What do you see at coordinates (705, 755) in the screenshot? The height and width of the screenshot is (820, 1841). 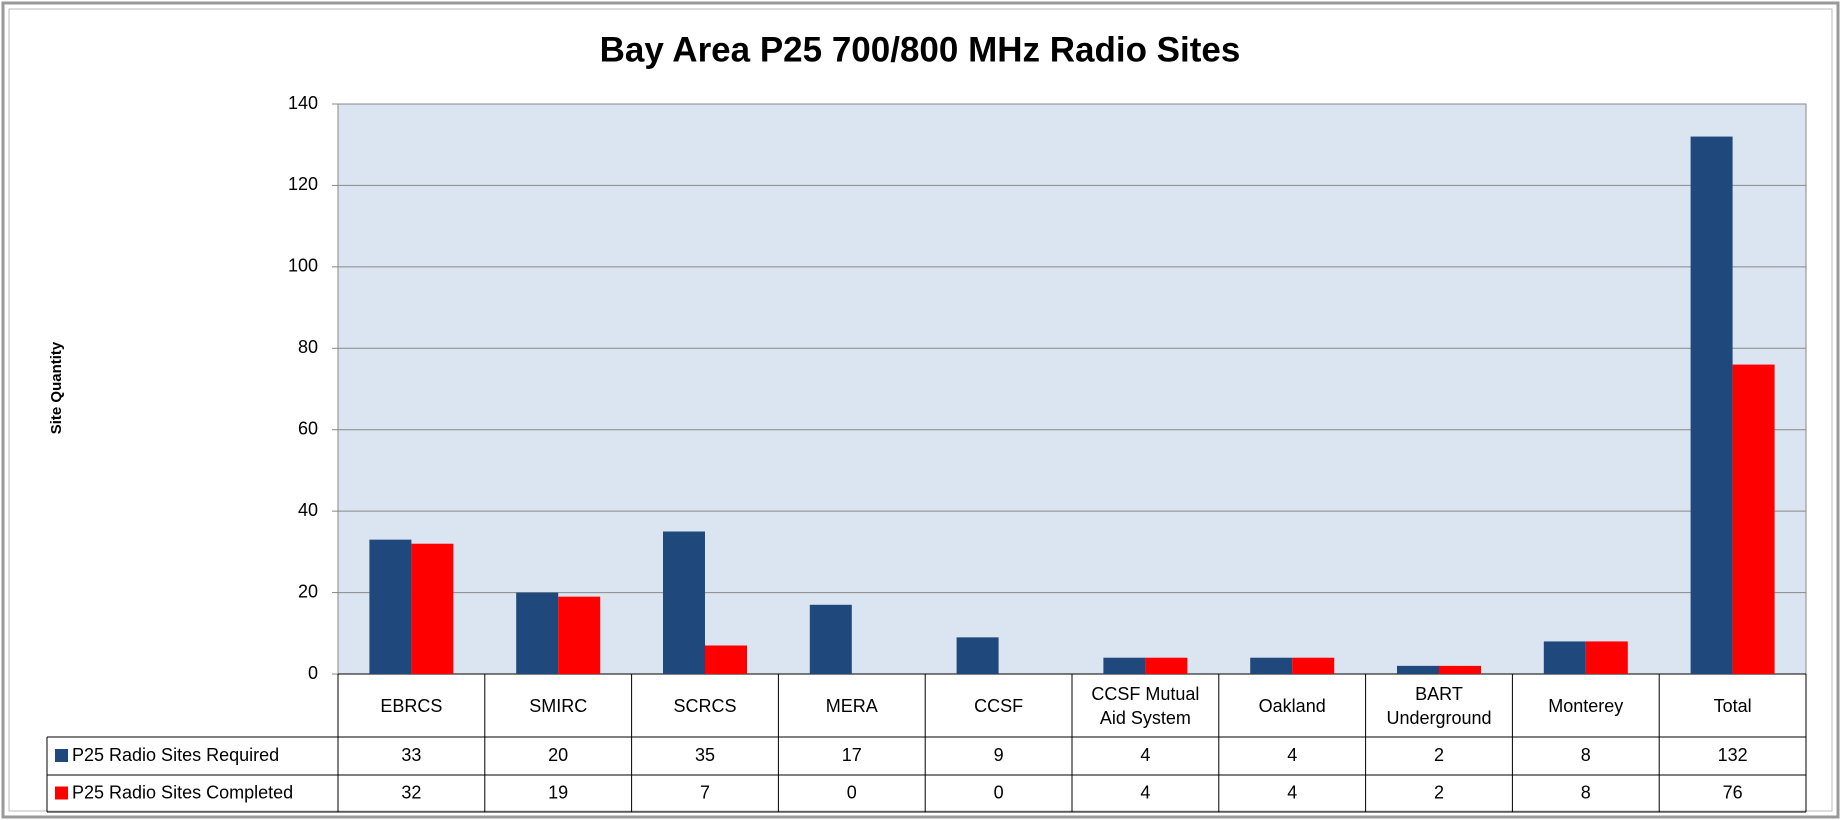 I see `table-value: 35` at bounding box center [705, 755].